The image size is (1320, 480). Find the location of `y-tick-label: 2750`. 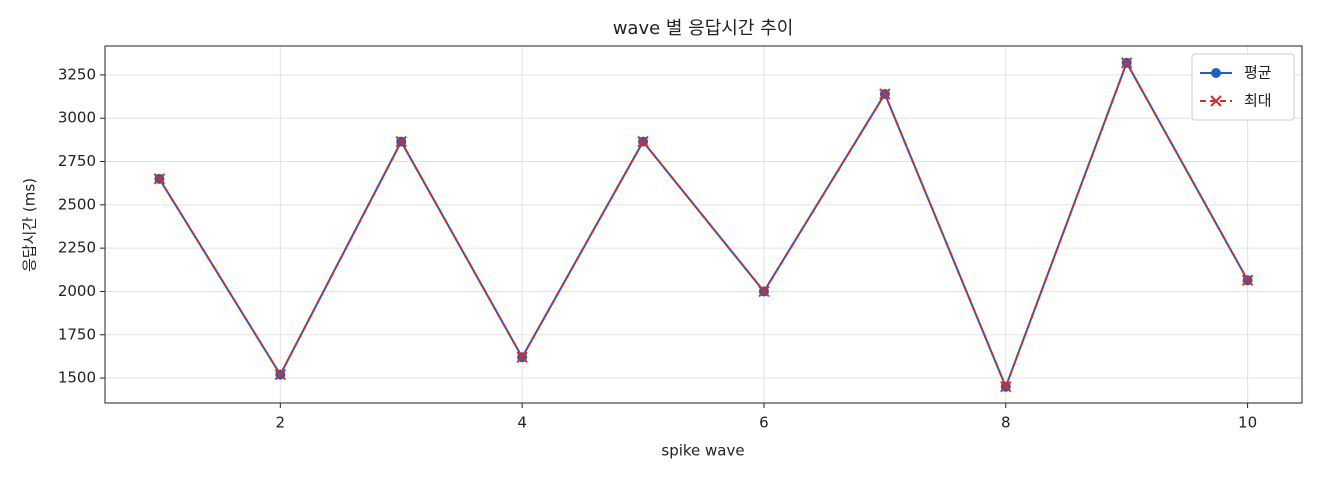

y-tick-label: 2750 is located at coordinates (77, 161).